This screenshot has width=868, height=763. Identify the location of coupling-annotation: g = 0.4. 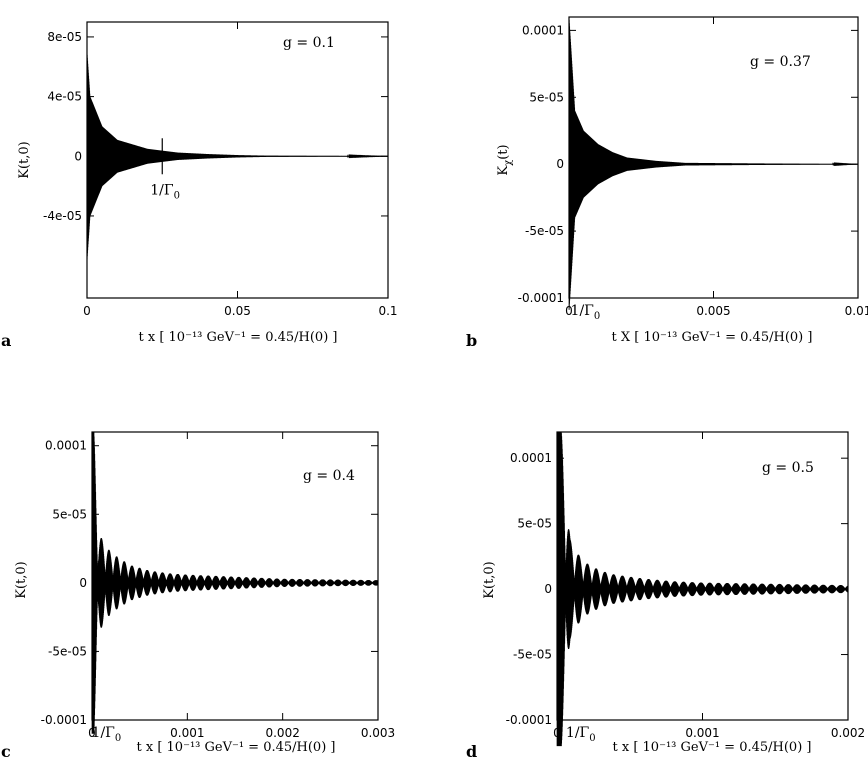
(329, 476).